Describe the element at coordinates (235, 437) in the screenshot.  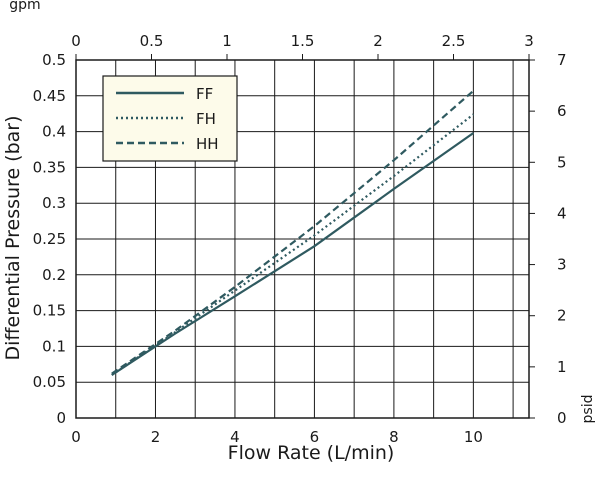
I see `x-tick-label-4: 4` at that location.